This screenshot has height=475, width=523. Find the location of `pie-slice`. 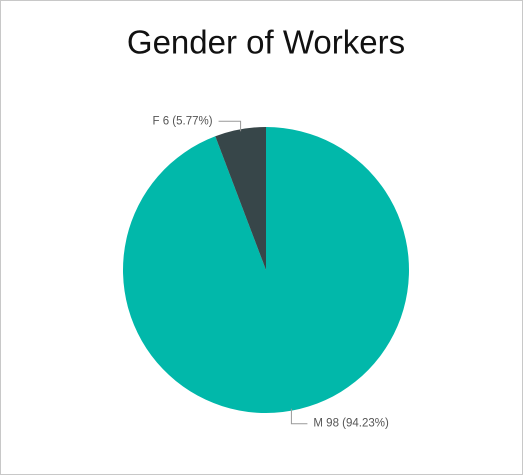

pie-slice is located at coordinates (240, 198).